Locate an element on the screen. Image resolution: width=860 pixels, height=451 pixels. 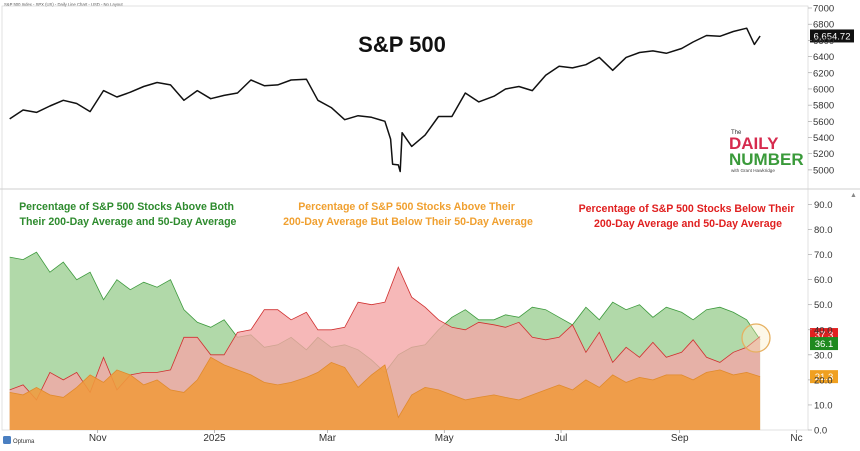
latest-values-highlight is located at coordinates (756, 338).